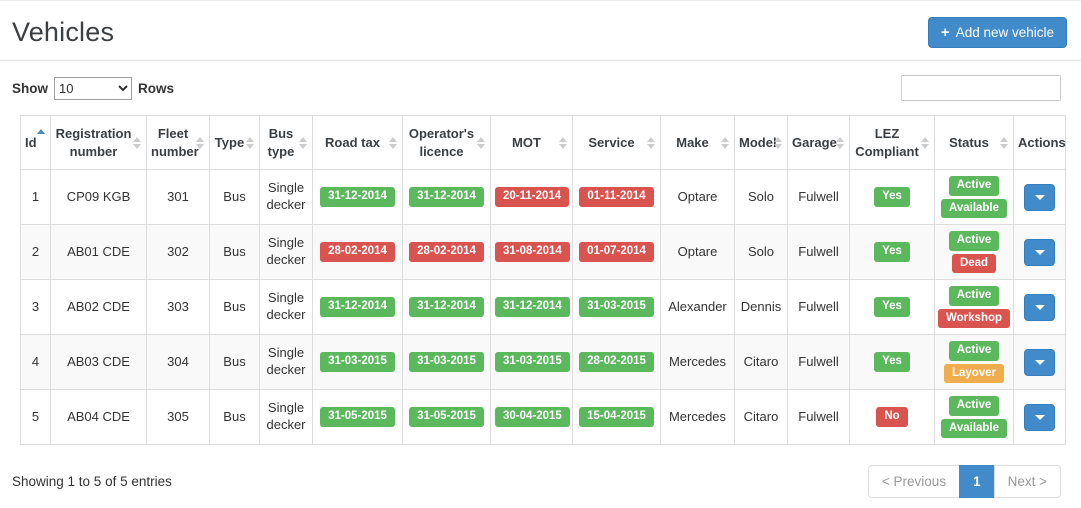  What do you see at coordinates (352, 142) in the screenshot?
I see `column-label: Road tax` at bounding box center [352, 142].